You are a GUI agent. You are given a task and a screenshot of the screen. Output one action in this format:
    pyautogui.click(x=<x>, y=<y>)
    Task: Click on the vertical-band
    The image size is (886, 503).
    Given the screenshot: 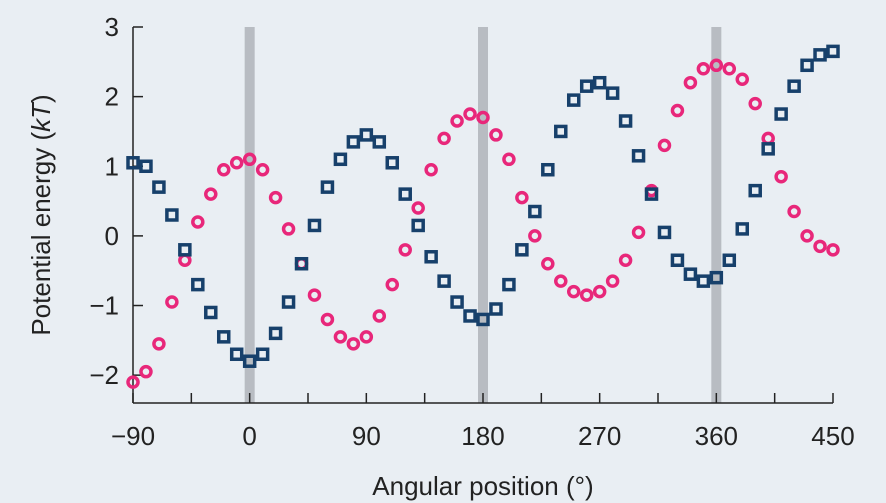 What is the action you would take?
    pyautogui.click(x=249, y=215)
    